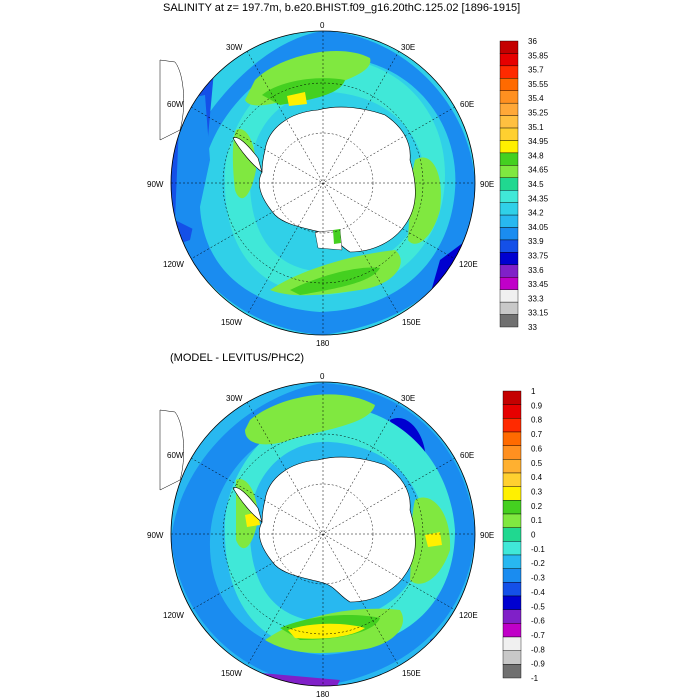 The image size is (700, 700). Describe the element at coordinates (537, 448) in the screenshot. I see `colorbar-tick-label: 0.6` at that location.